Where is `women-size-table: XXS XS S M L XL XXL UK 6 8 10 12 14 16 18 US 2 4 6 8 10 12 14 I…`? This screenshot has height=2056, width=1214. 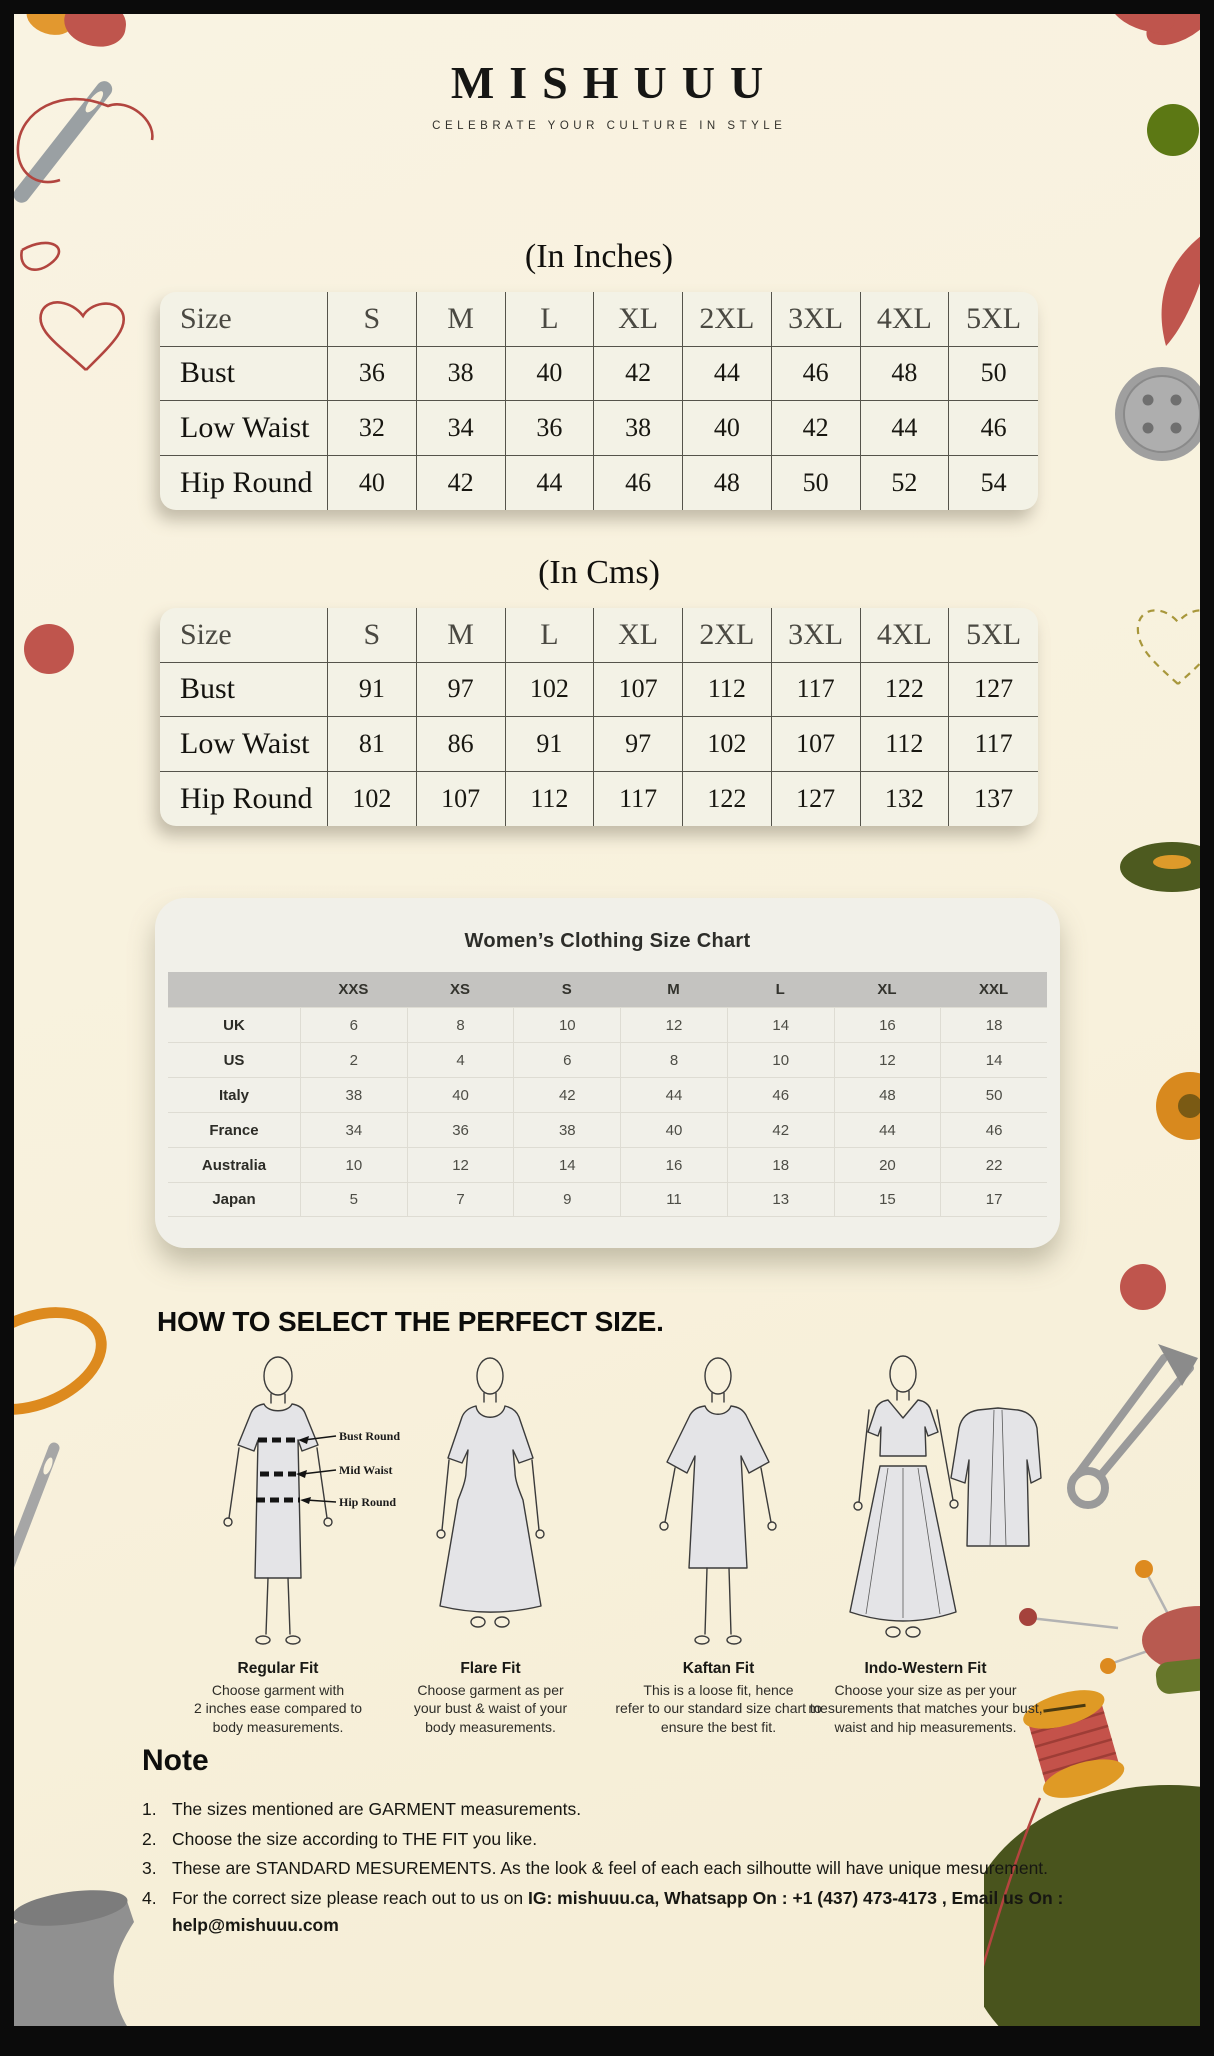 women-size-table: XXS XS S M L XL XXL UK 6 8 10 12 14 16 18 US 2 4 6 8 10 12 14 I… is located at coordinates (607, 1094).